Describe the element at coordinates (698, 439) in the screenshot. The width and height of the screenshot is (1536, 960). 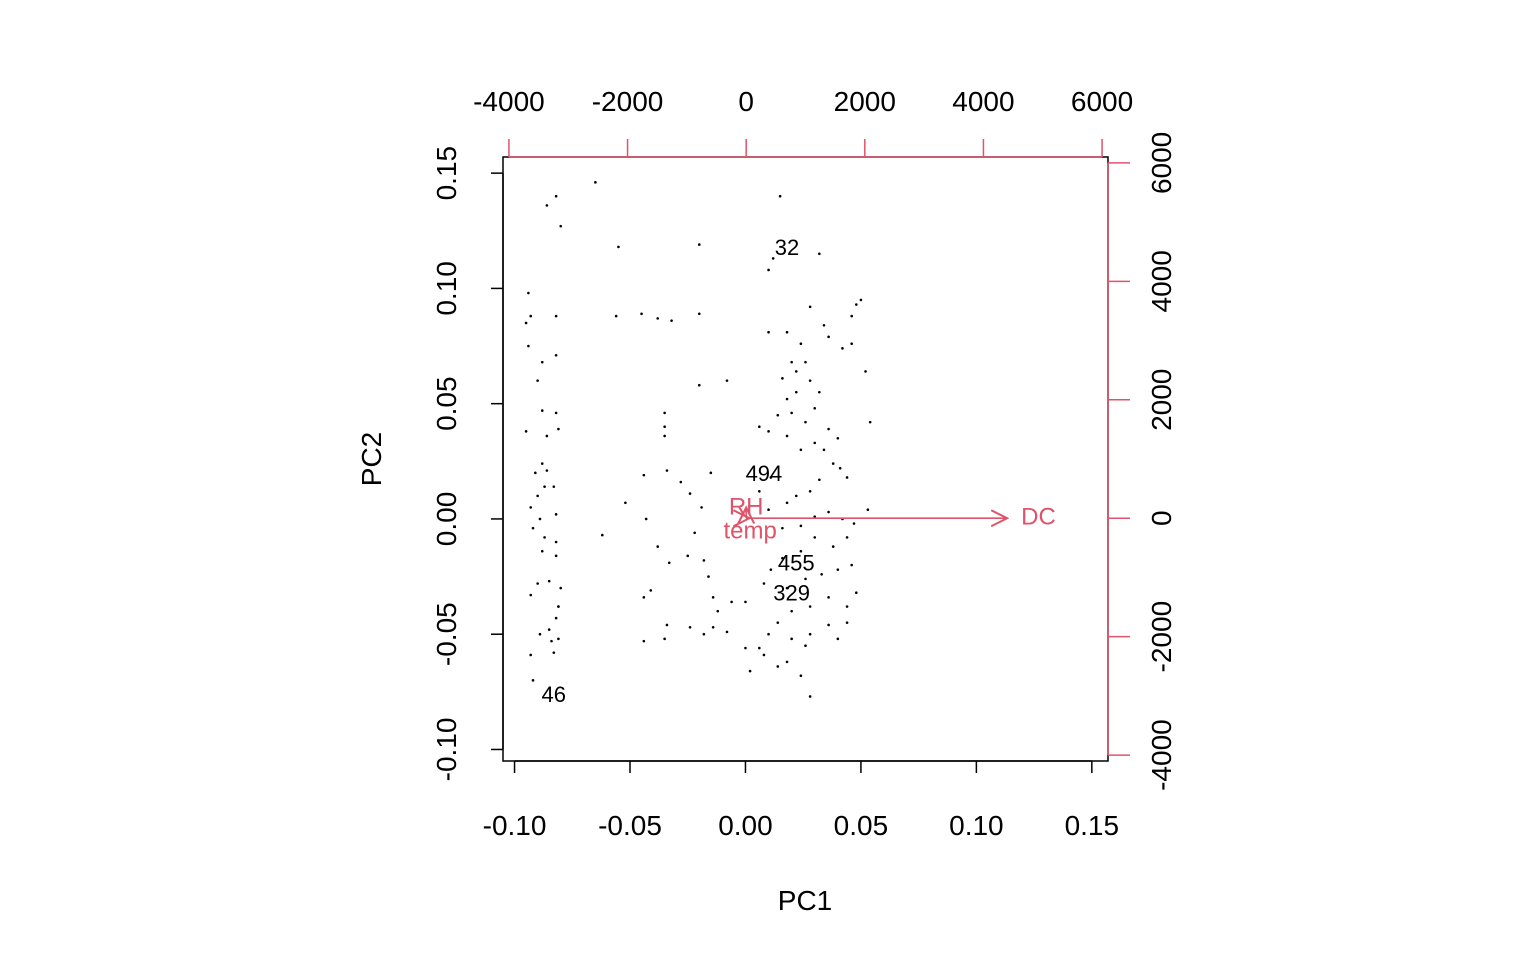
I see `observation-points` at that location.